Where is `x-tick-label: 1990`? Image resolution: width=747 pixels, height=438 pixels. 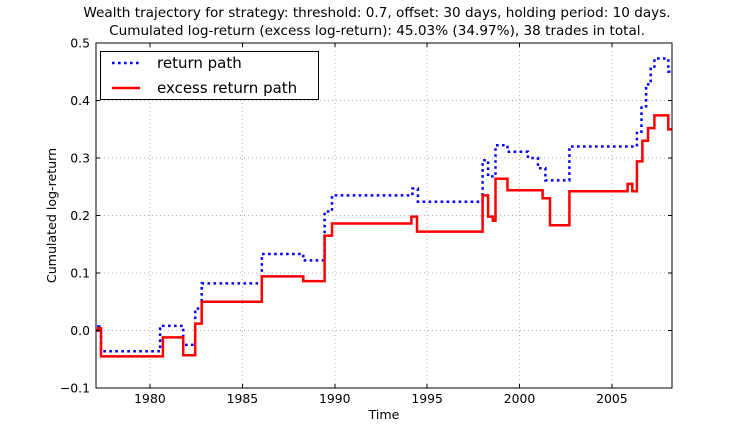
x-tick-label: 1990 is located at coordinates (335, 398).